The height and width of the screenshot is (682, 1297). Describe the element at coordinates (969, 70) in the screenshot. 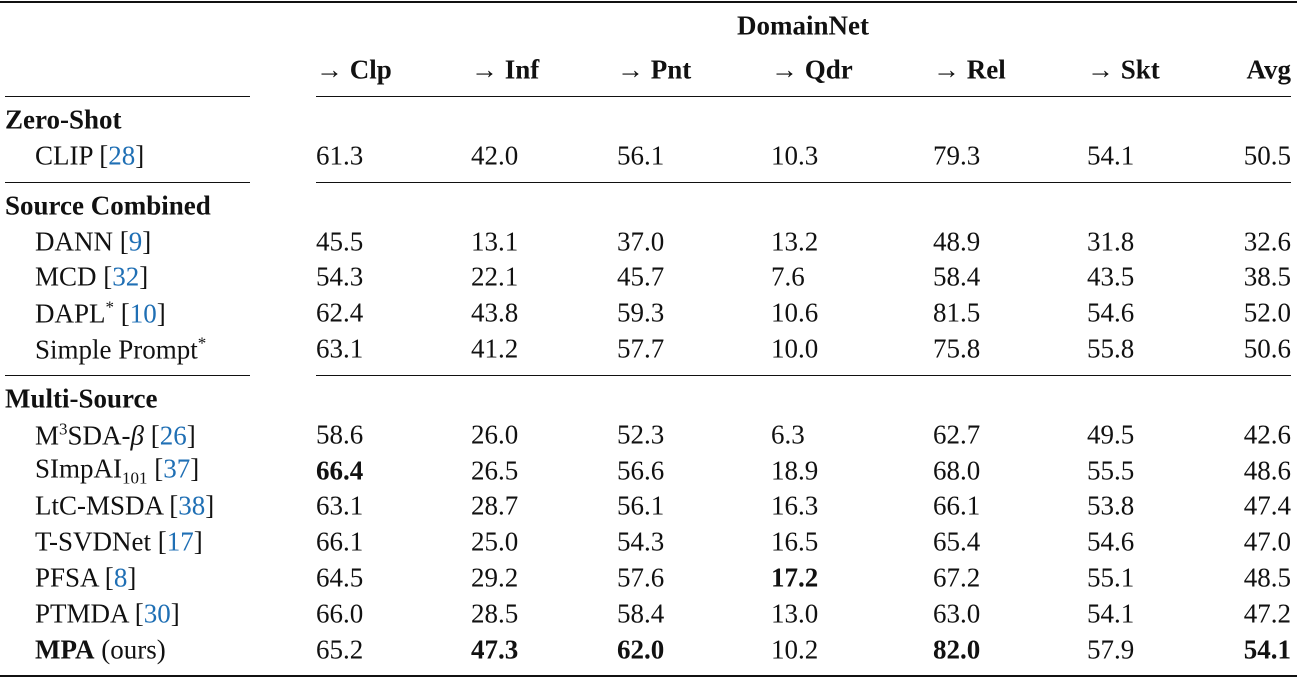

I see `column-header: → Rel` at that location.